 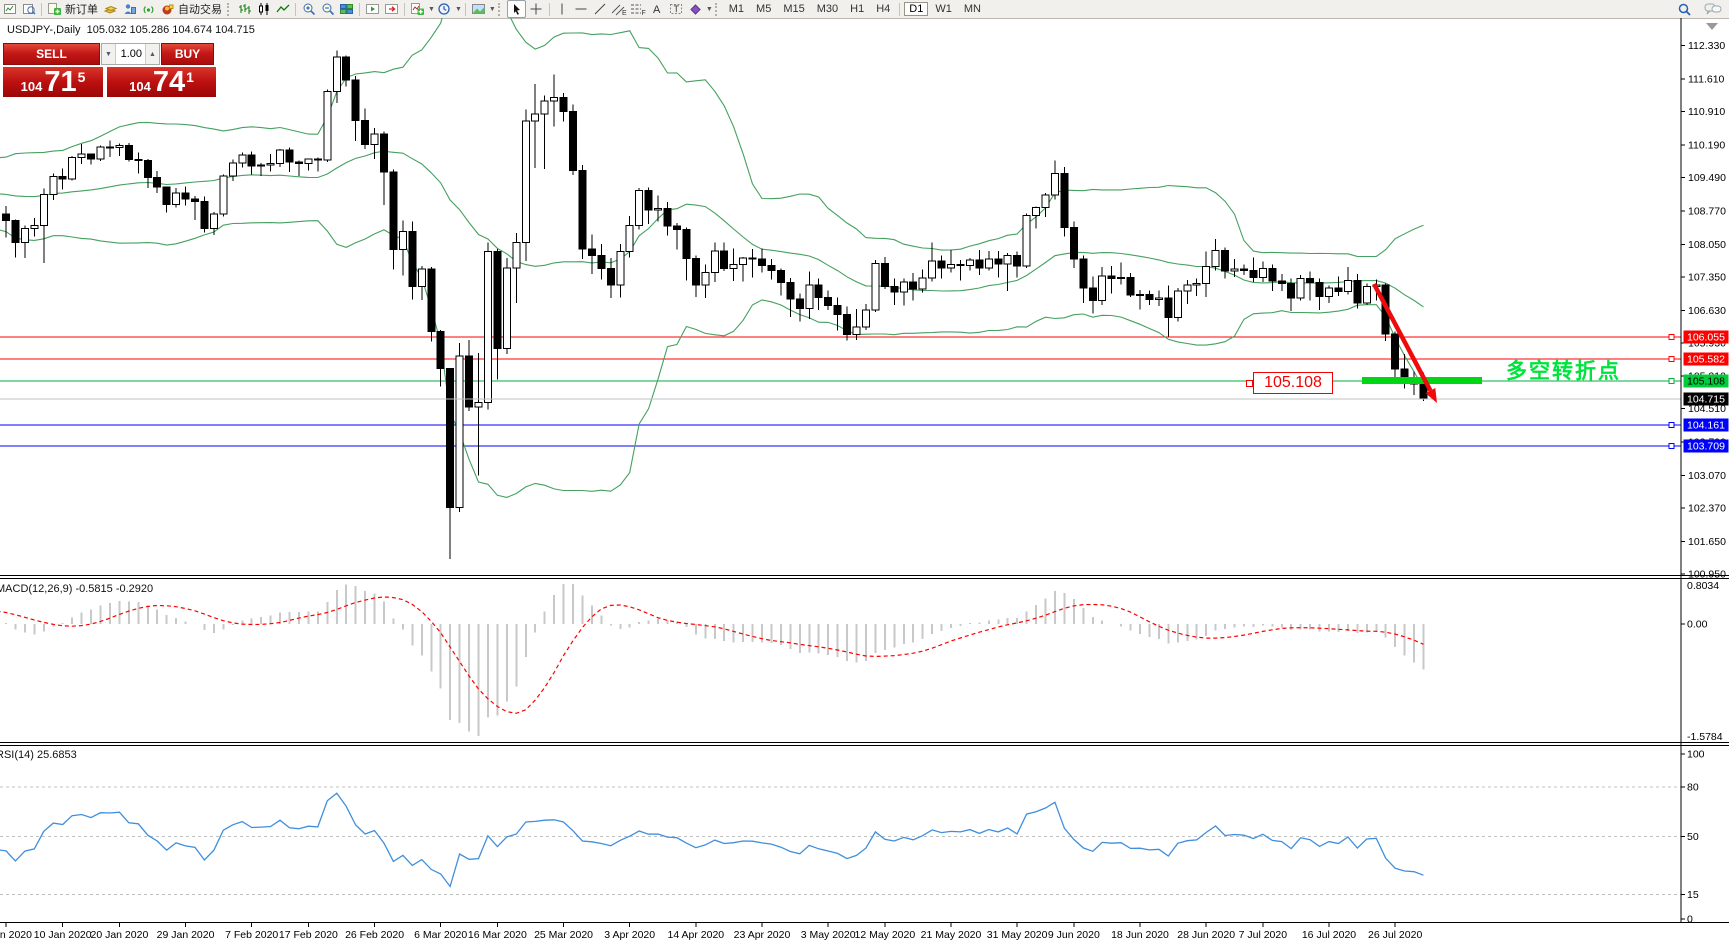 I want to click on sell-button: SELL, so click(x=51, y=54).